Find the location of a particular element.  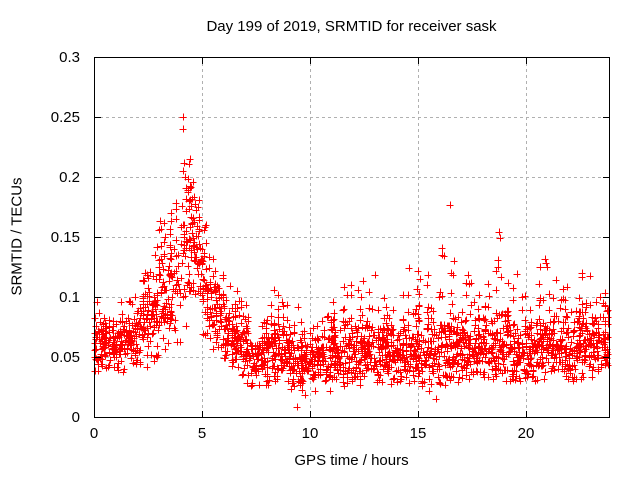

x-tick-label: 20 is located at coordinates (526, 433).